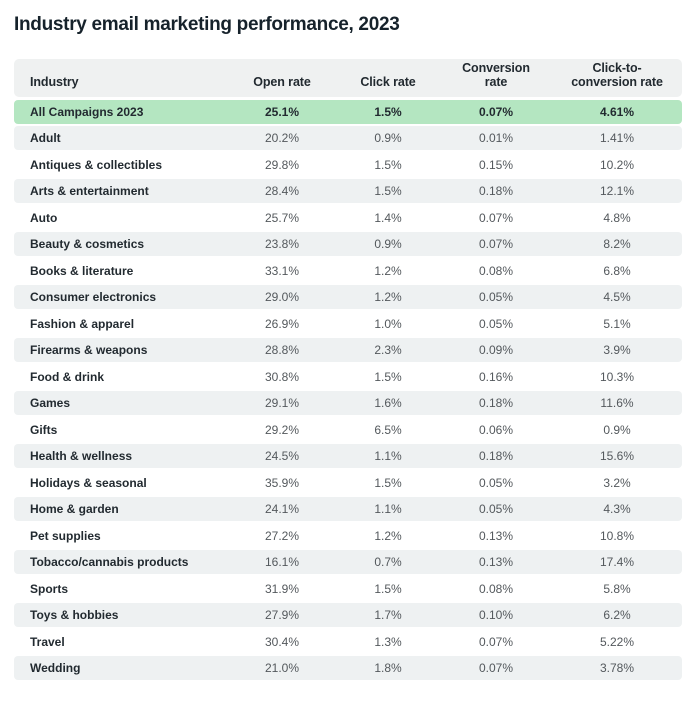  I want to click on click-to-conversion-rate-cell: 12.1%, so click(617, 191).